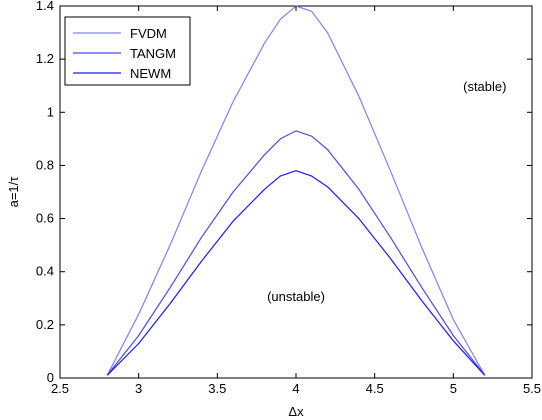  I want to click on y-tick-label: 0.6, so click(45, 218).